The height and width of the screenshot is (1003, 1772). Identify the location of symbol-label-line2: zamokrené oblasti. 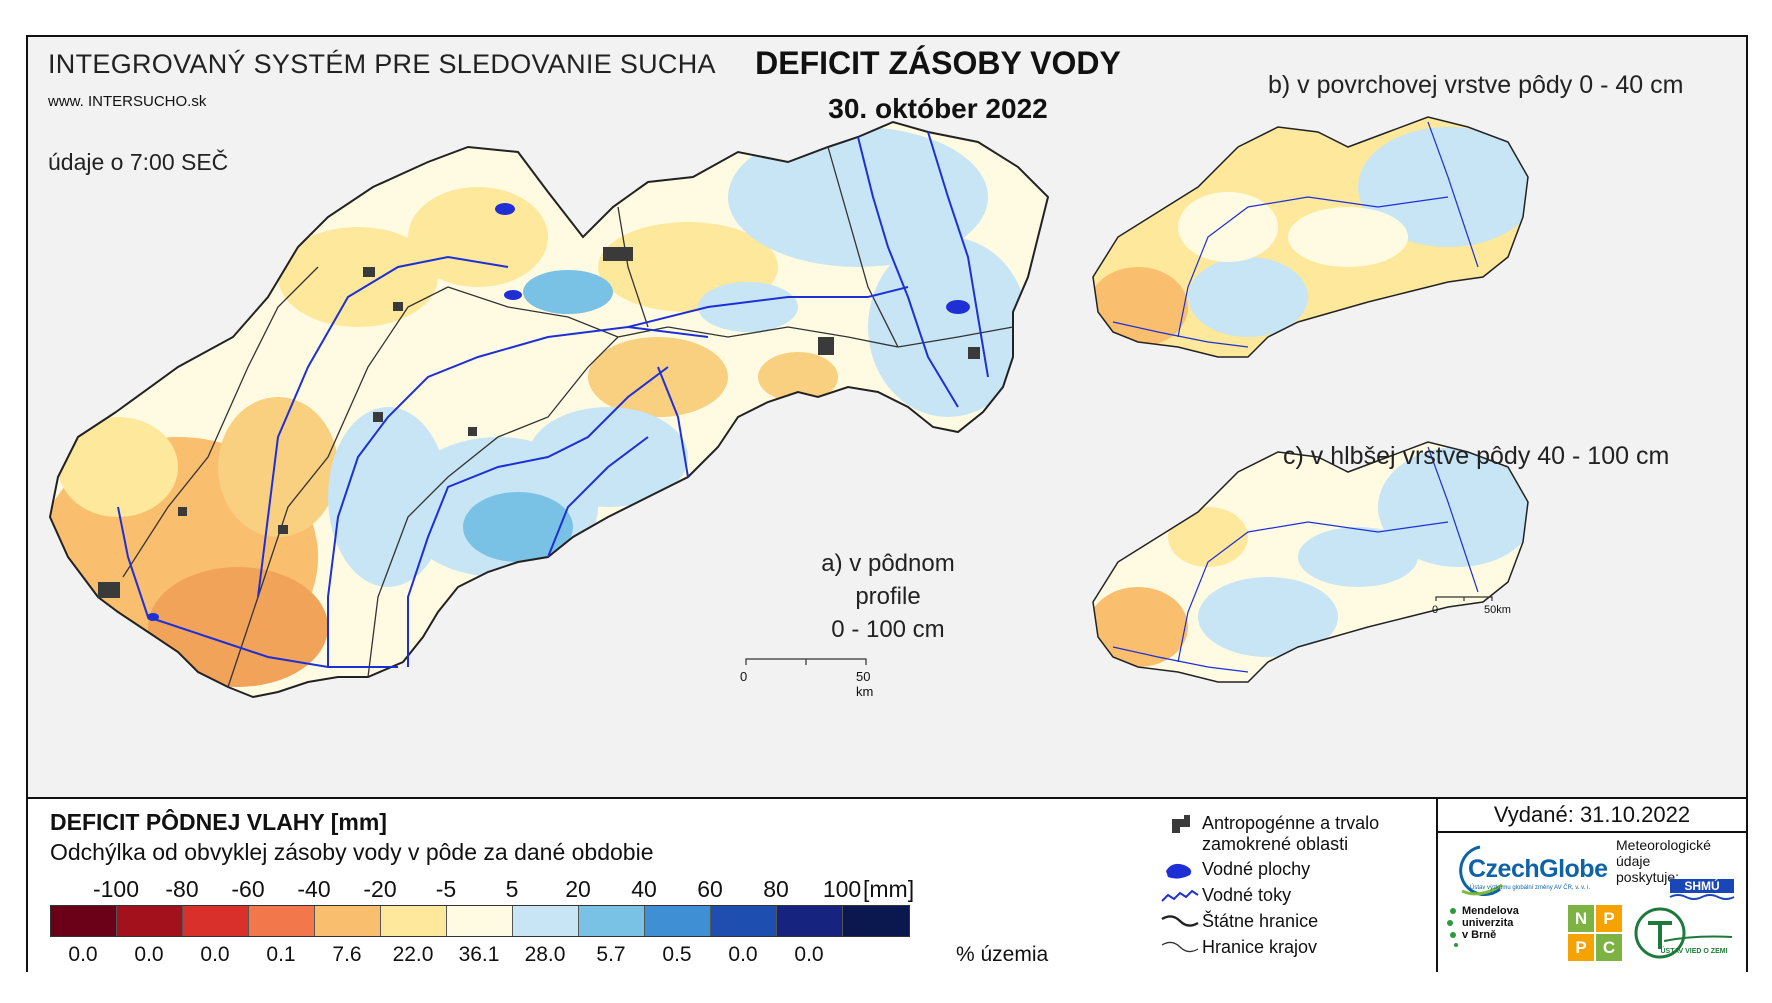
(1275, 844).